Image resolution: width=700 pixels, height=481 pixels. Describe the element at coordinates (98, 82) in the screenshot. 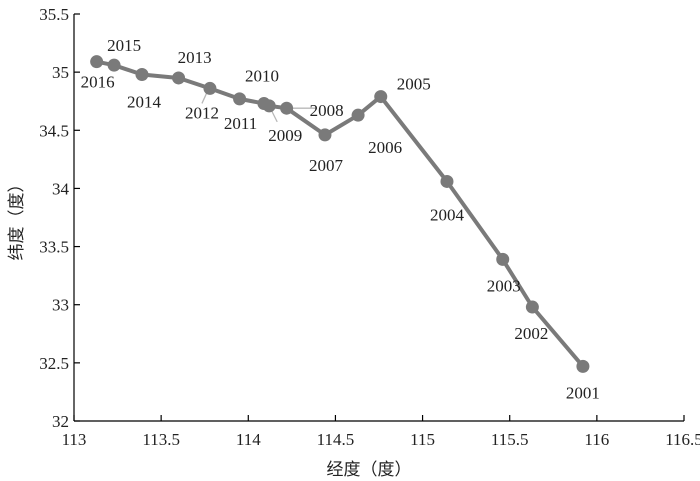

I see `point-label: 2016` at that location.